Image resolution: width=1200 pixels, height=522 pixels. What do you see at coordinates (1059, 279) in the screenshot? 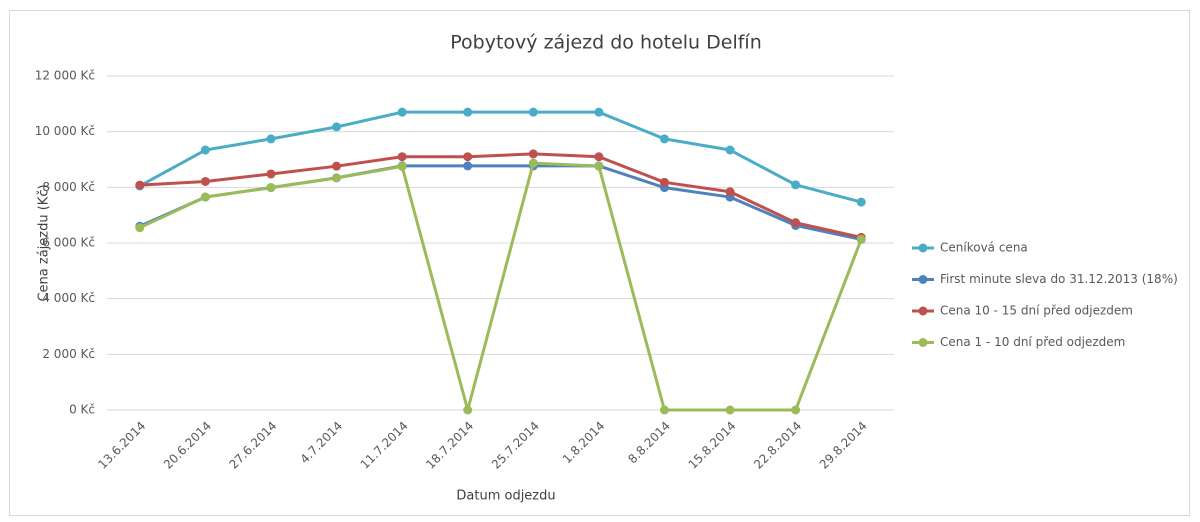
I see `legend-label: First minute sleva do 31.12.2013 (18%)` at bounding box center [1059, 279].